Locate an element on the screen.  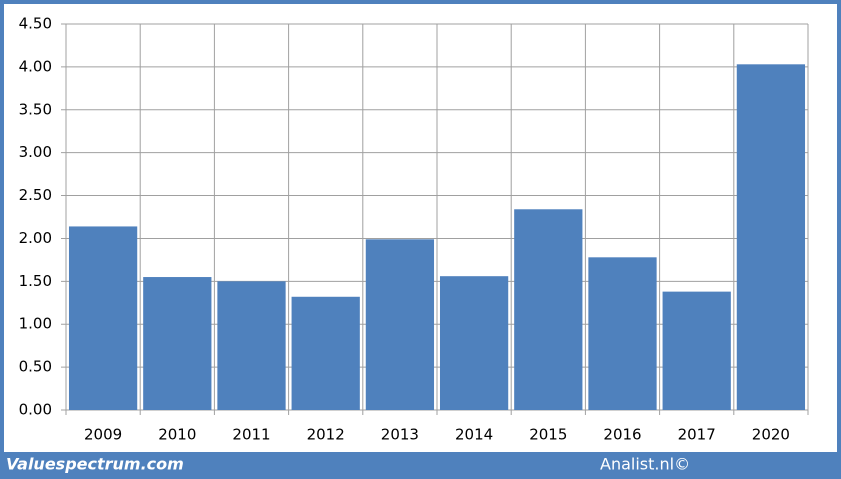
y-tick-label: 0.50 is located at coordinates (35, 367).